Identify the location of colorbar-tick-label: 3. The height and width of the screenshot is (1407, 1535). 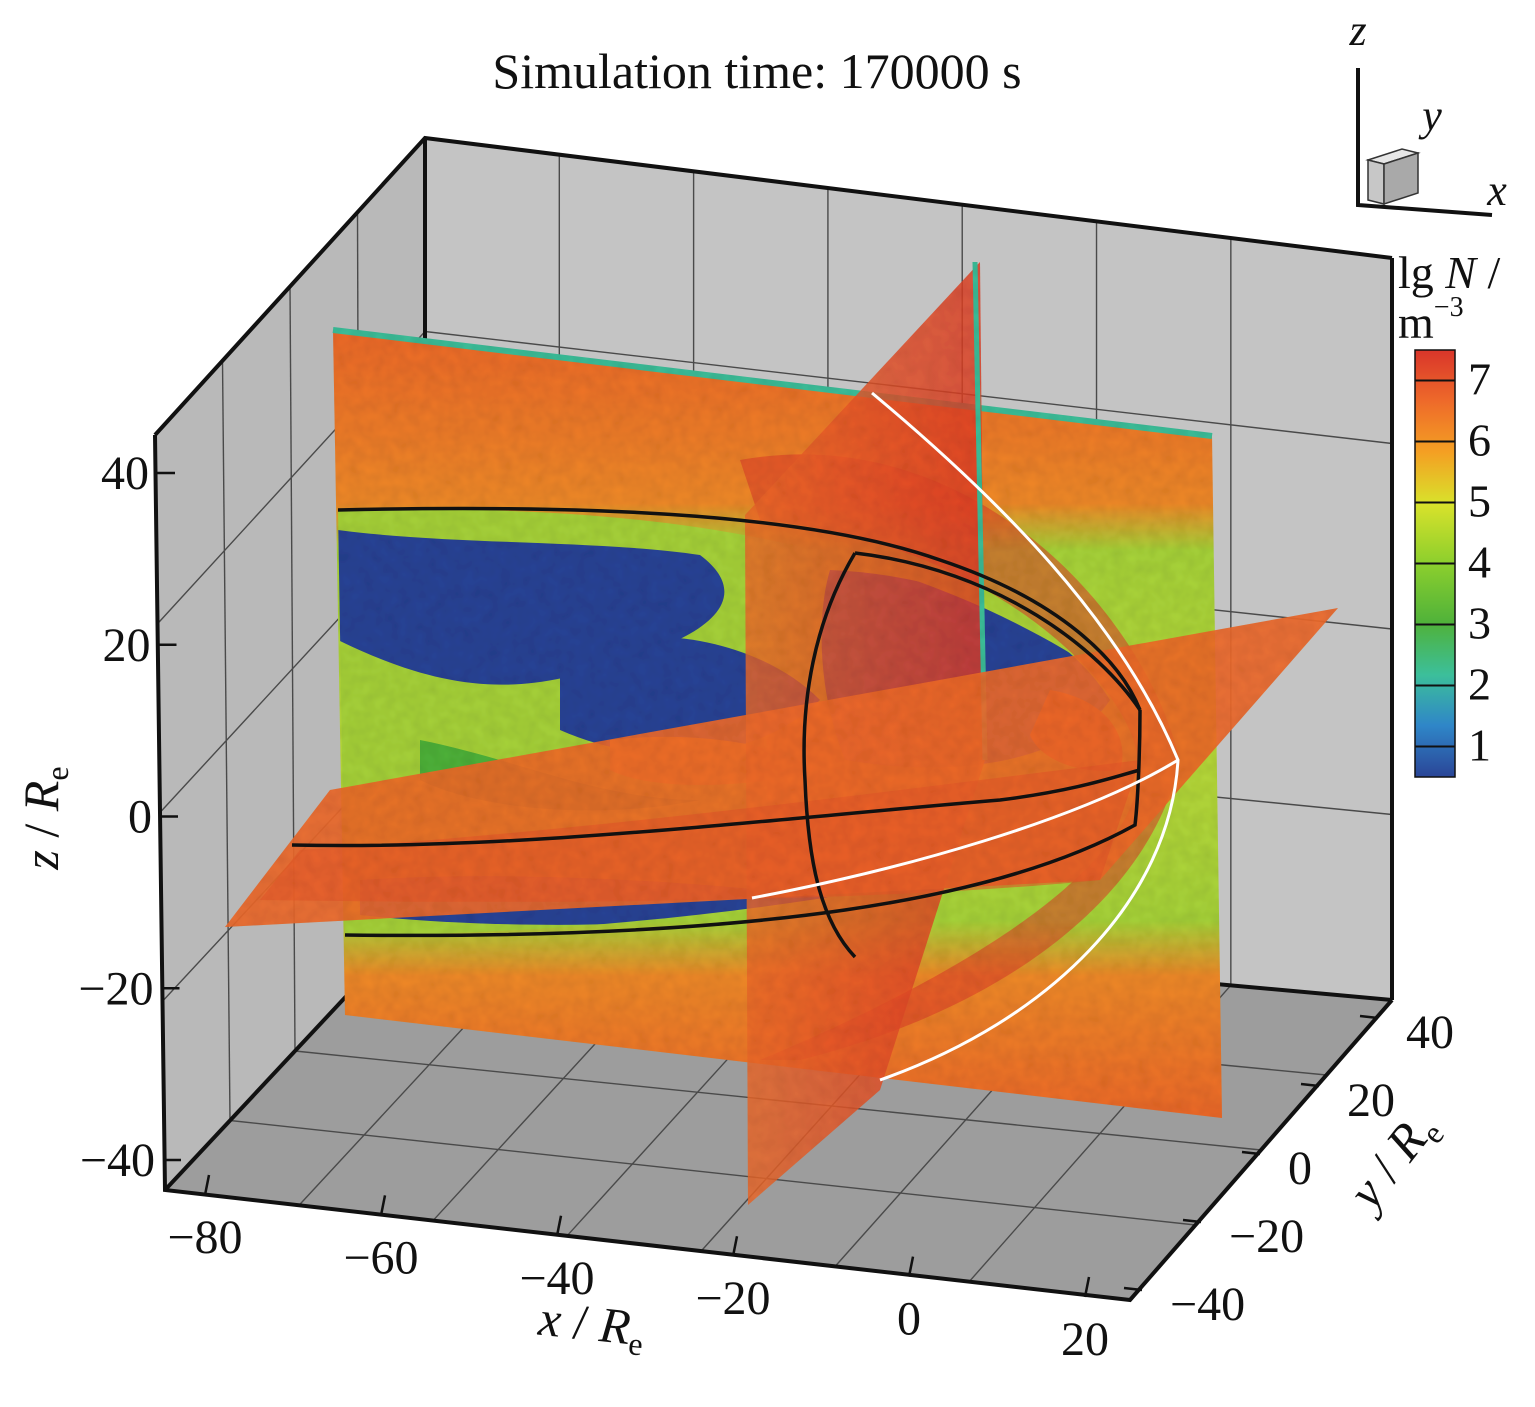
(1479, 623).